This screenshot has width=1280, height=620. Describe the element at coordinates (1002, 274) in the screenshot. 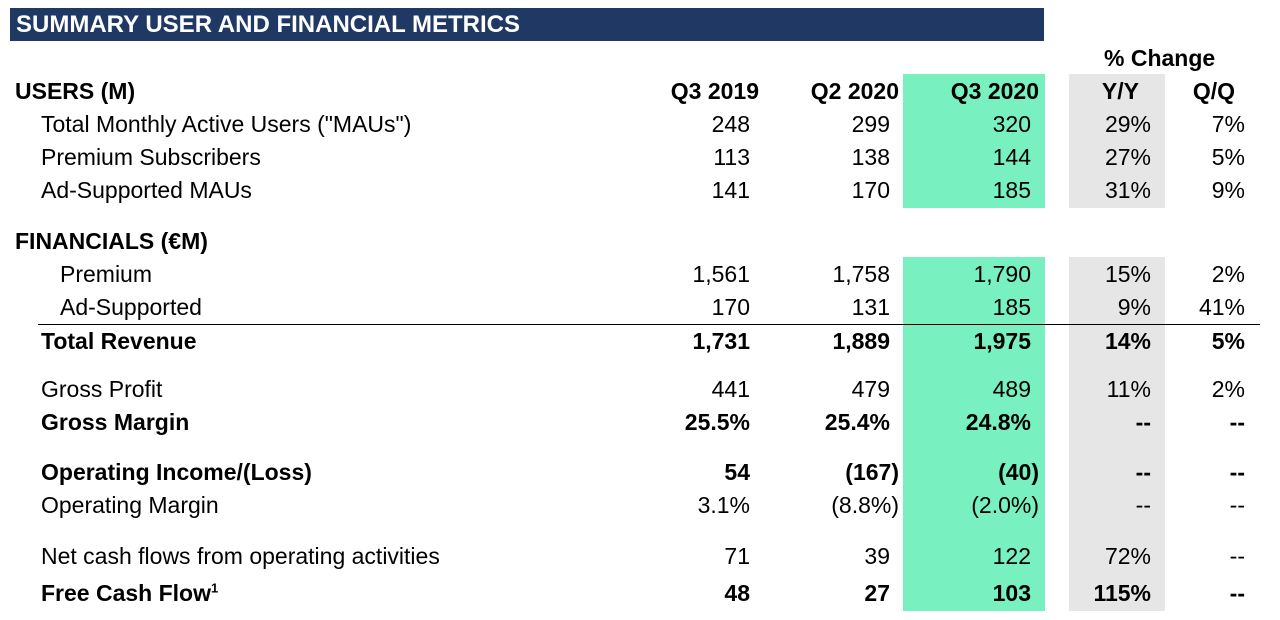

I see `value-q3-2020: 1,790` at that location.